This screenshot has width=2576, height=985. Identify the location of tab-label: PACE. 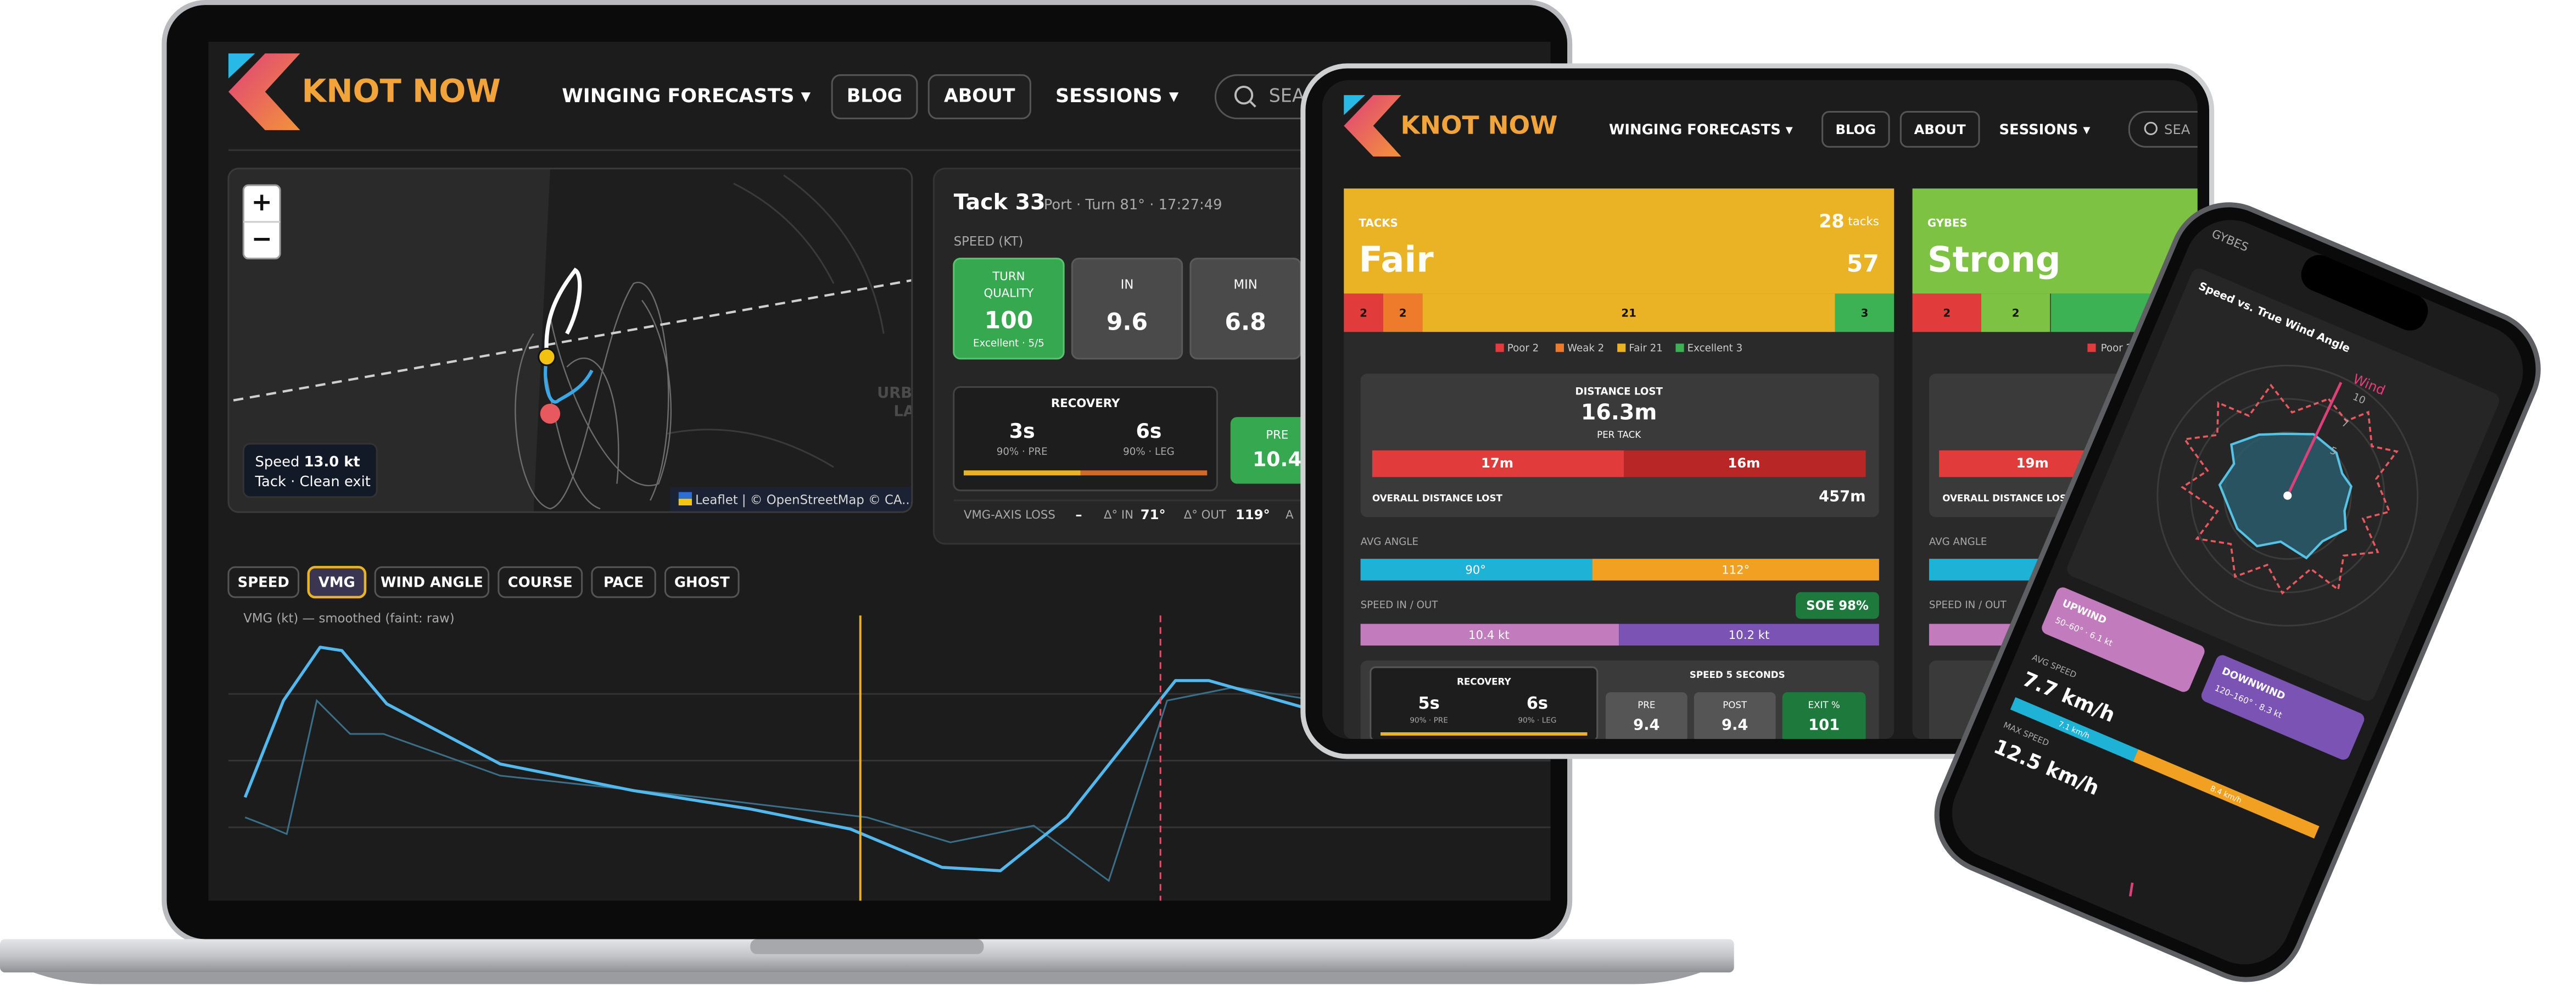
(624, 583).